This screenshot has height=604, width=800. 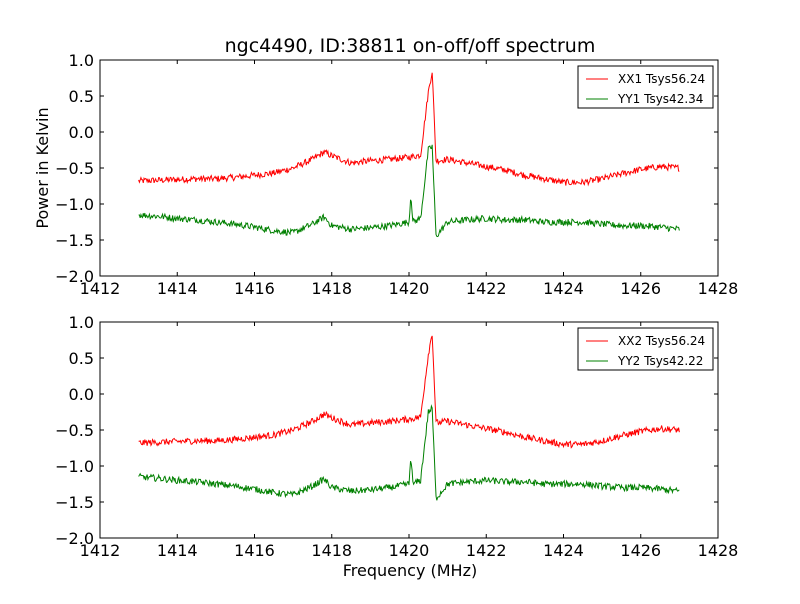 I want to click on y-axis-label: Power in Kelvin, so click(x=42, y=167).